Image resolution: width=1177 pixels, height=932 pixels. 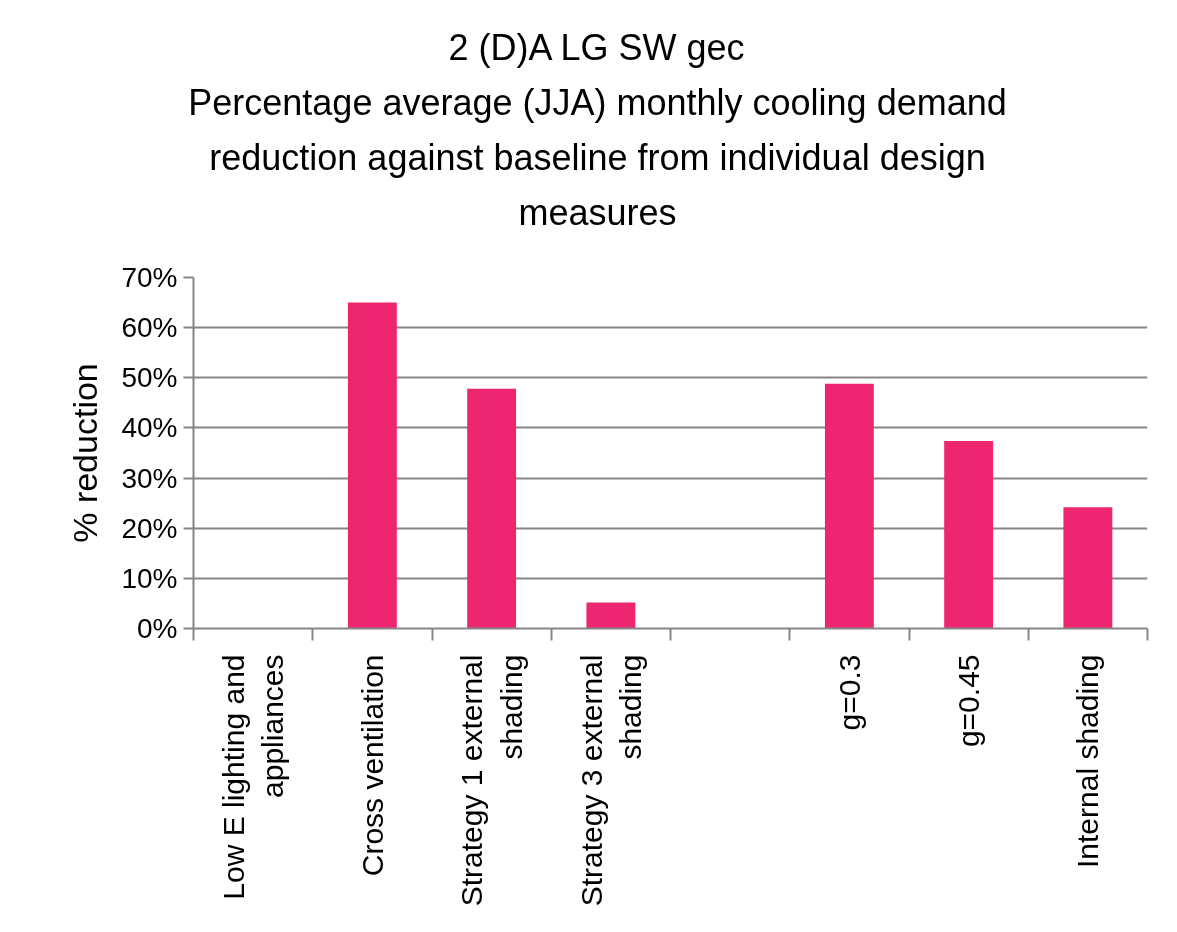 I want to click on x-tick-label: Low E lighting and appliances, so click(x=253, y=777).